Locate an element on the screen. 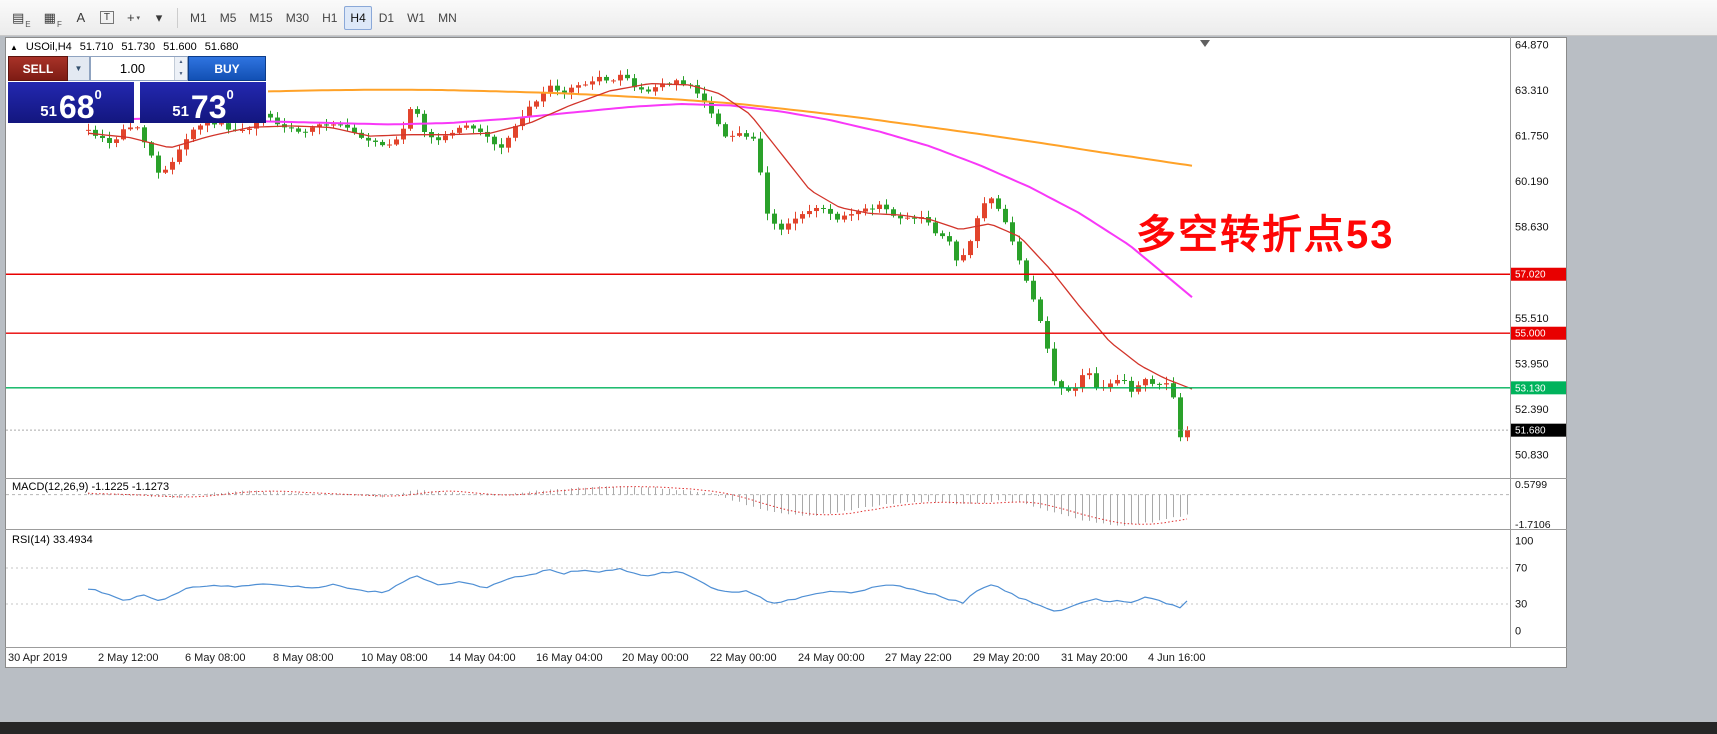  time-axis-label: 8 May 08:00 is located at coordinates (303, 658).